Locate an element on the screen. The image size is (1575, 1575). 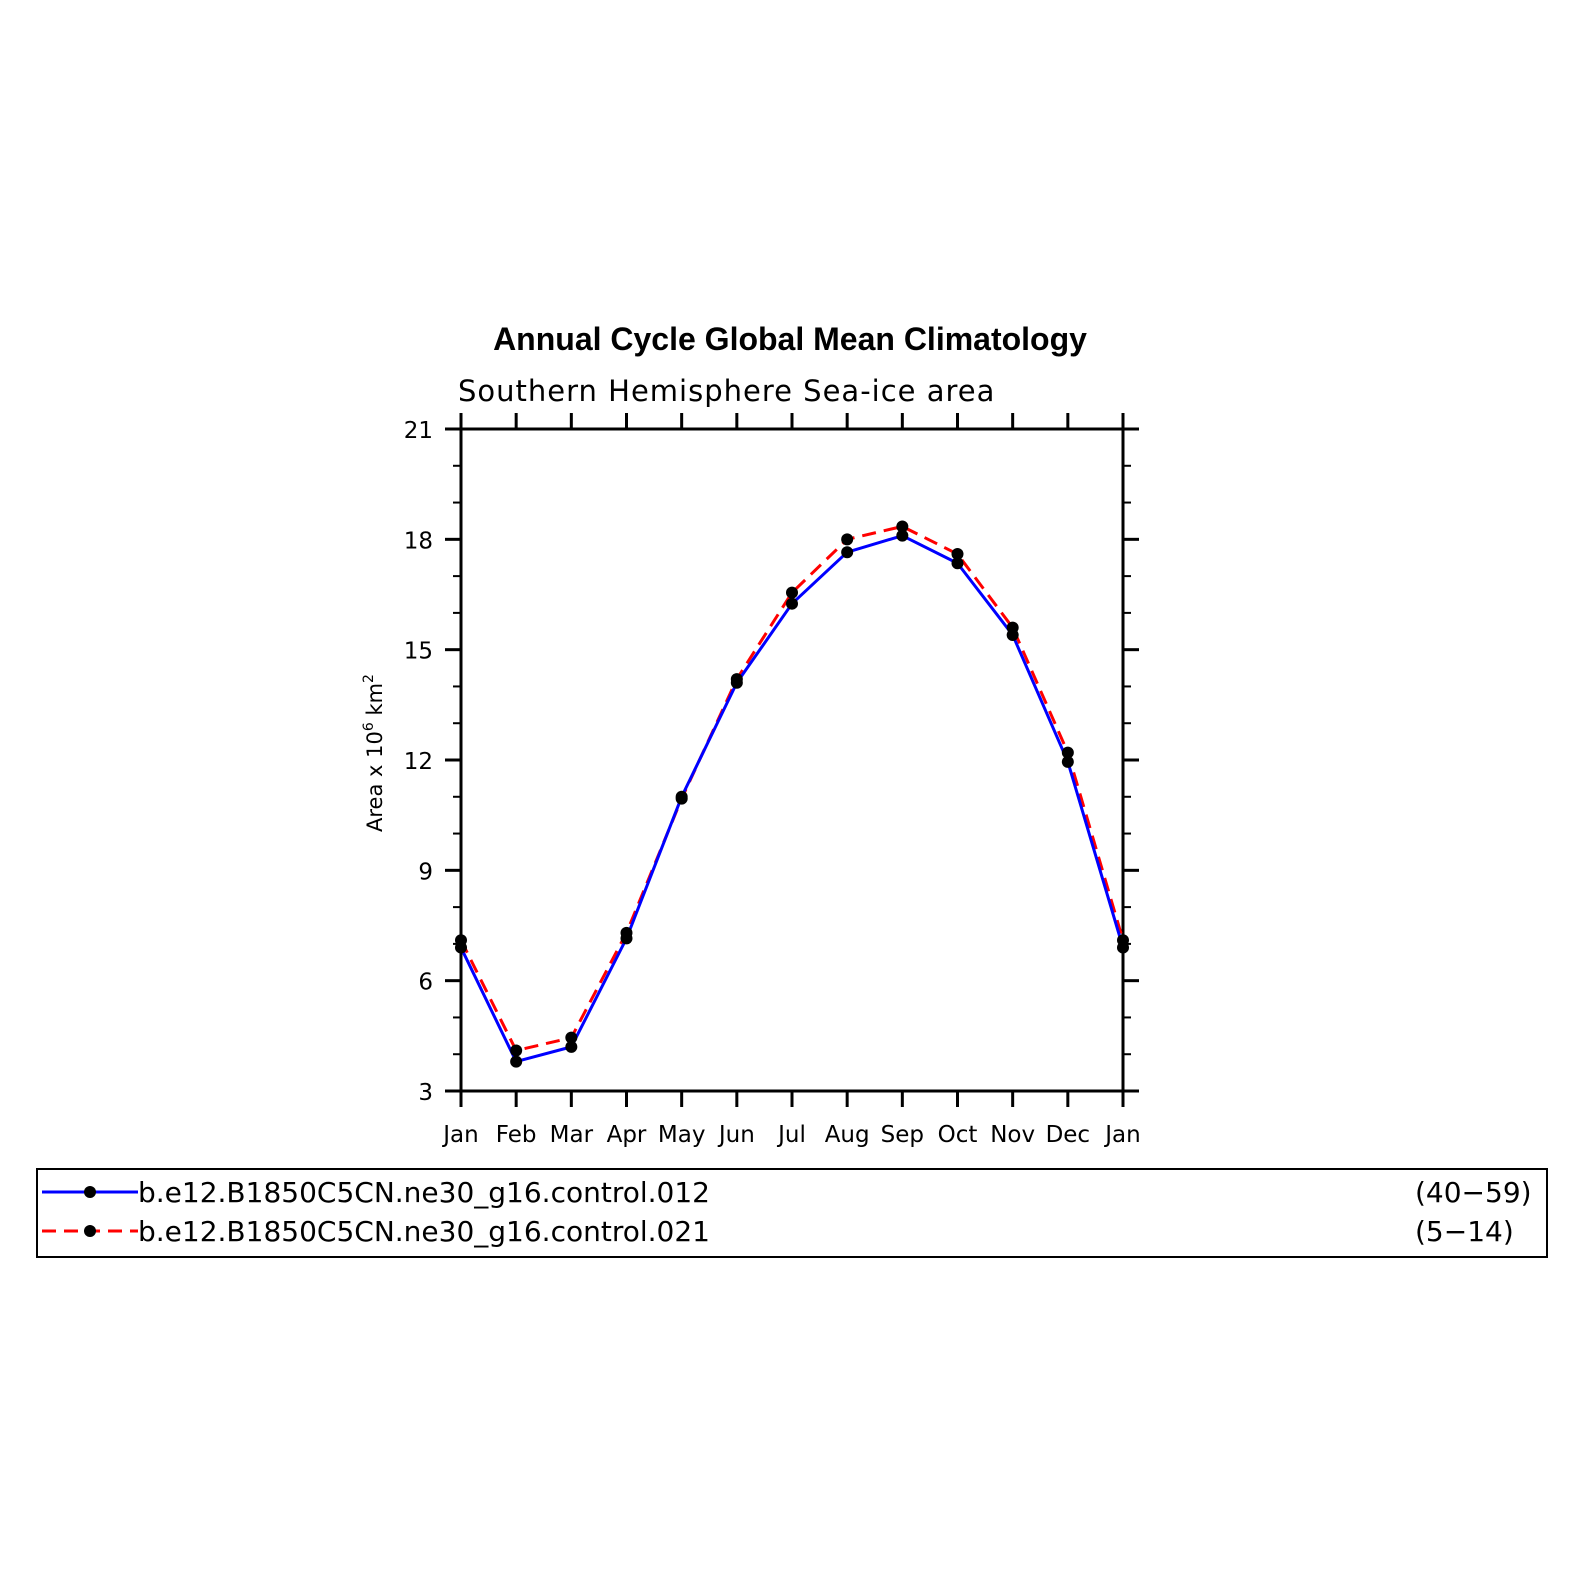
legend-years-2: (5−14) is located at coordinates (1464, 1231).